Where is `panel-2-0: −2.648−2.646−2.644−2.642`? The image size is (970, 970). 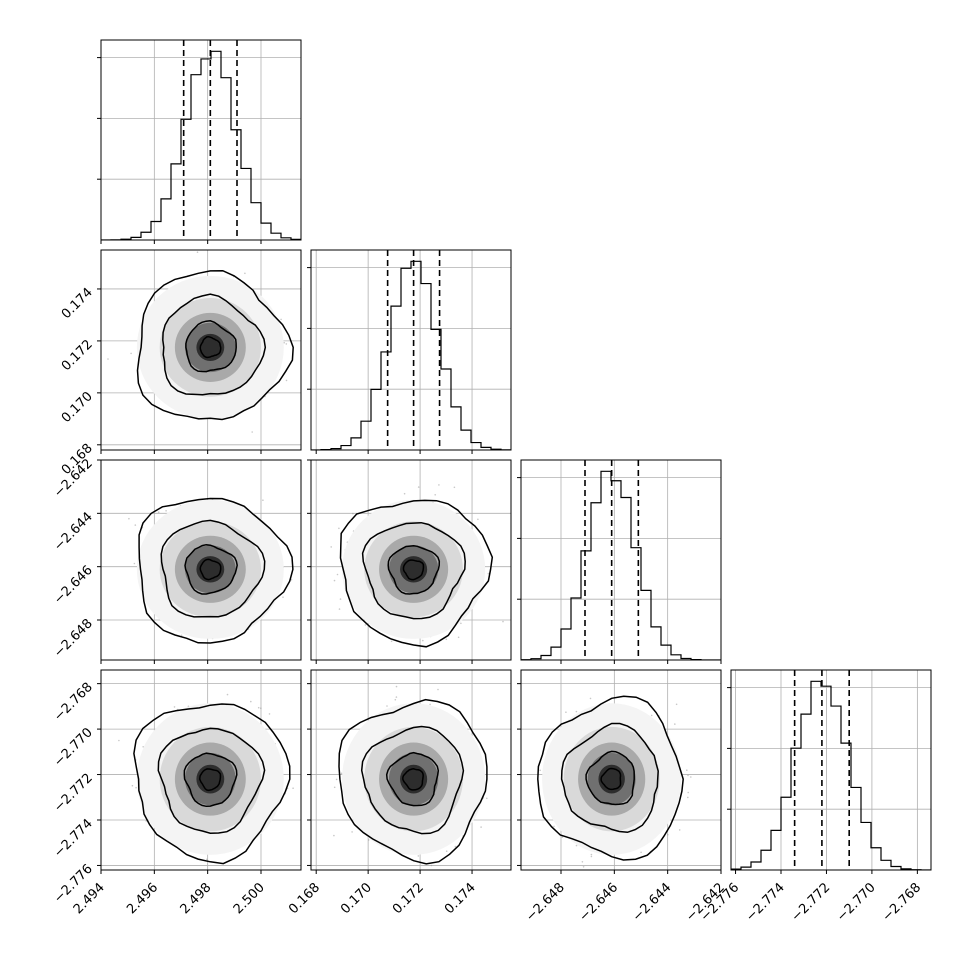
panel-2-0: −2.648−2.646−2.644−2.642 is located at coordinates (176, 560).